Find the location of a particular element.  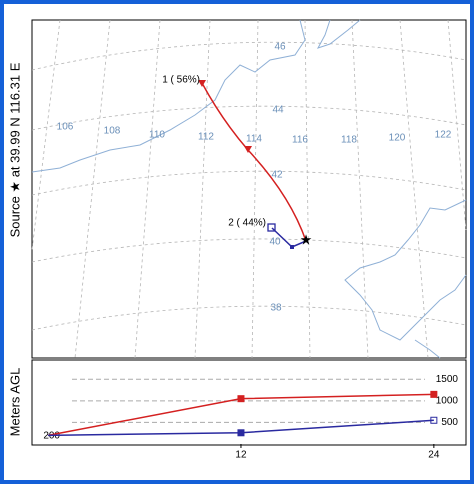

lat-label: 46 is located at coordinates (280, 47).